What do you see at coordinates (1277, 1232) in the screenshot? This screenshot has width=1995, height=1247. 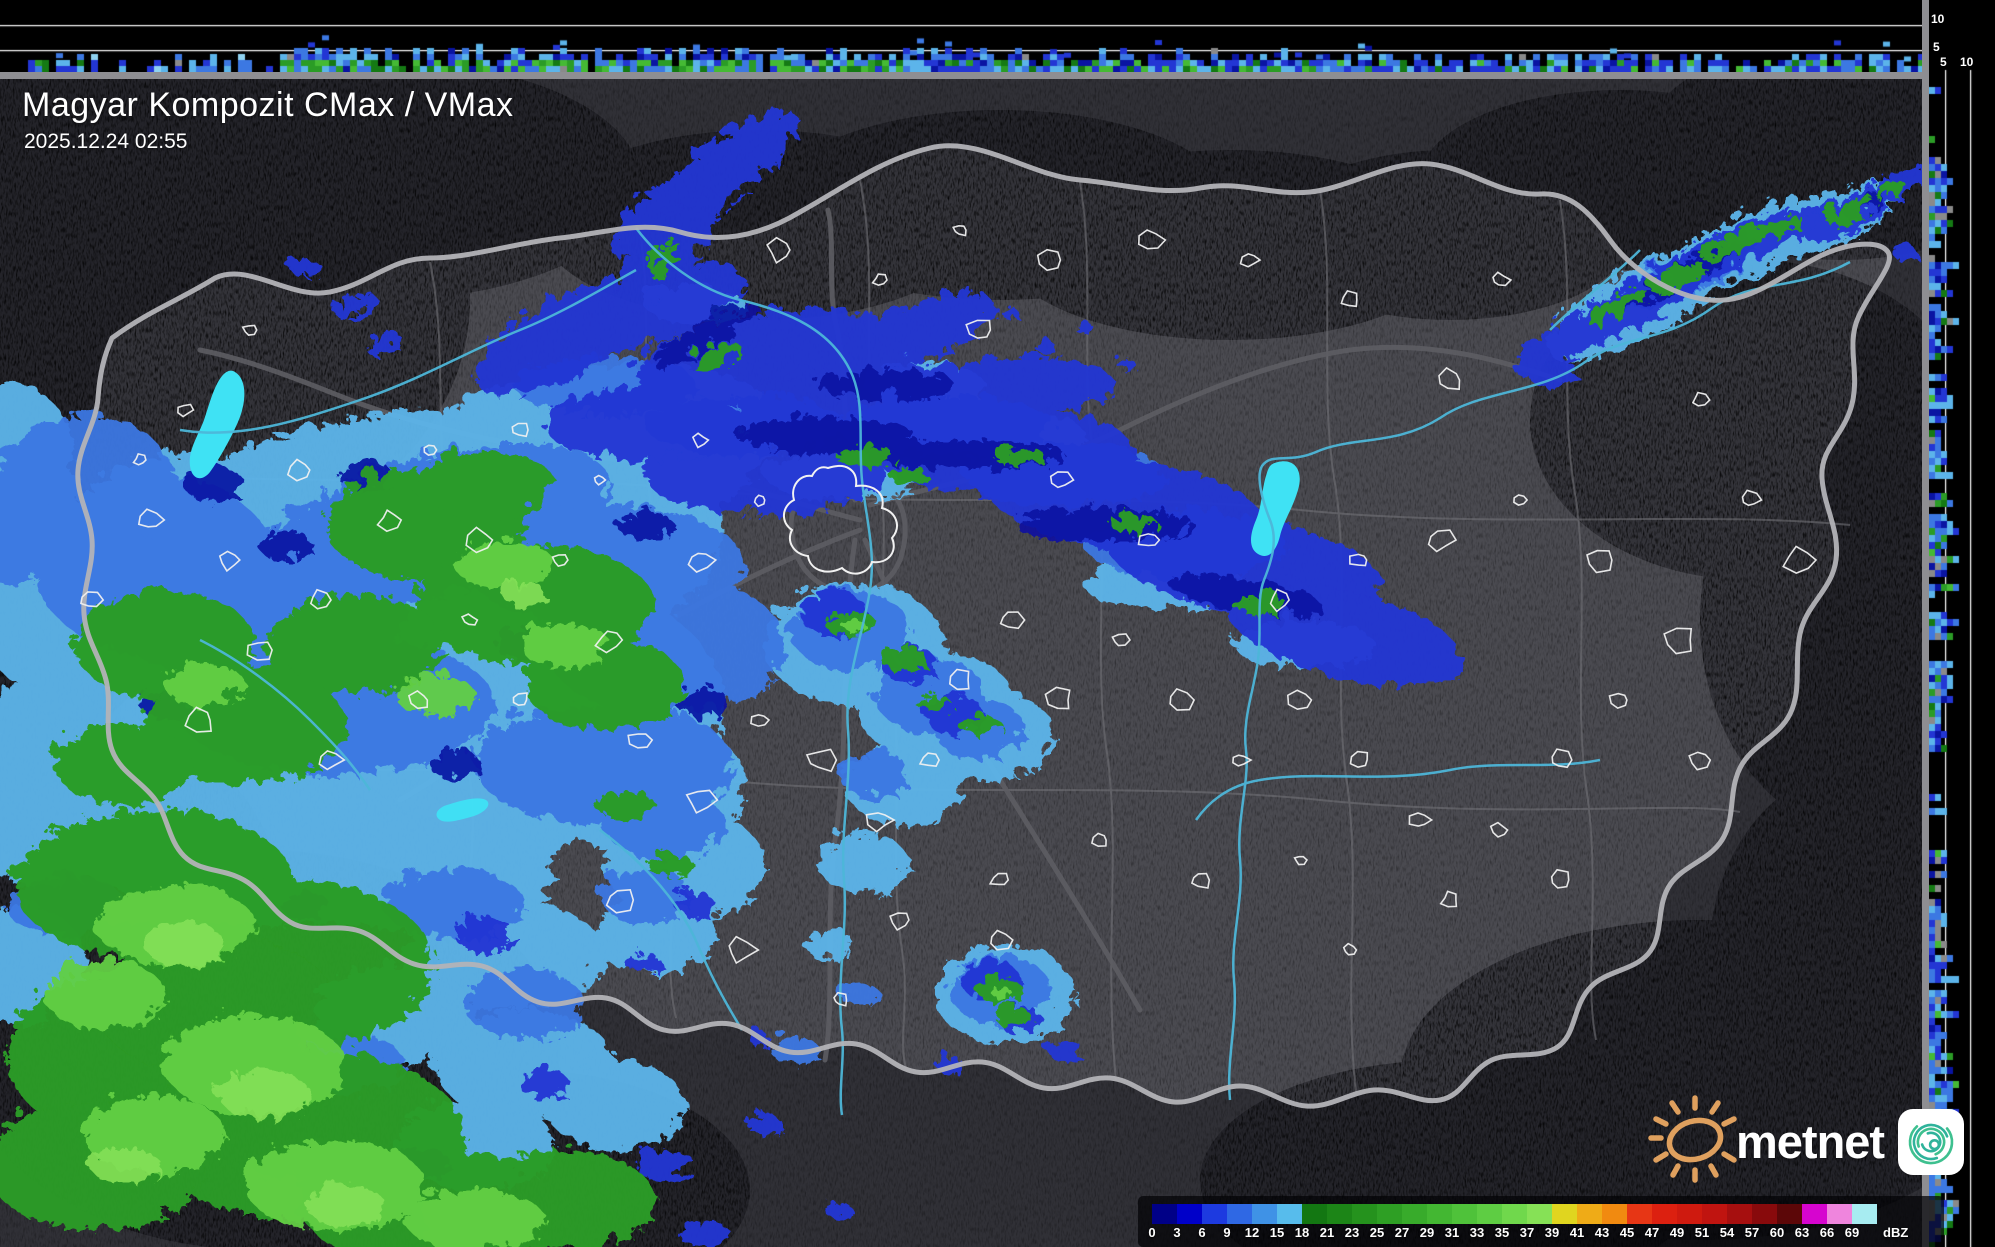 I see `legend-tick-label: 15` at bounding box center [1277, 1232].